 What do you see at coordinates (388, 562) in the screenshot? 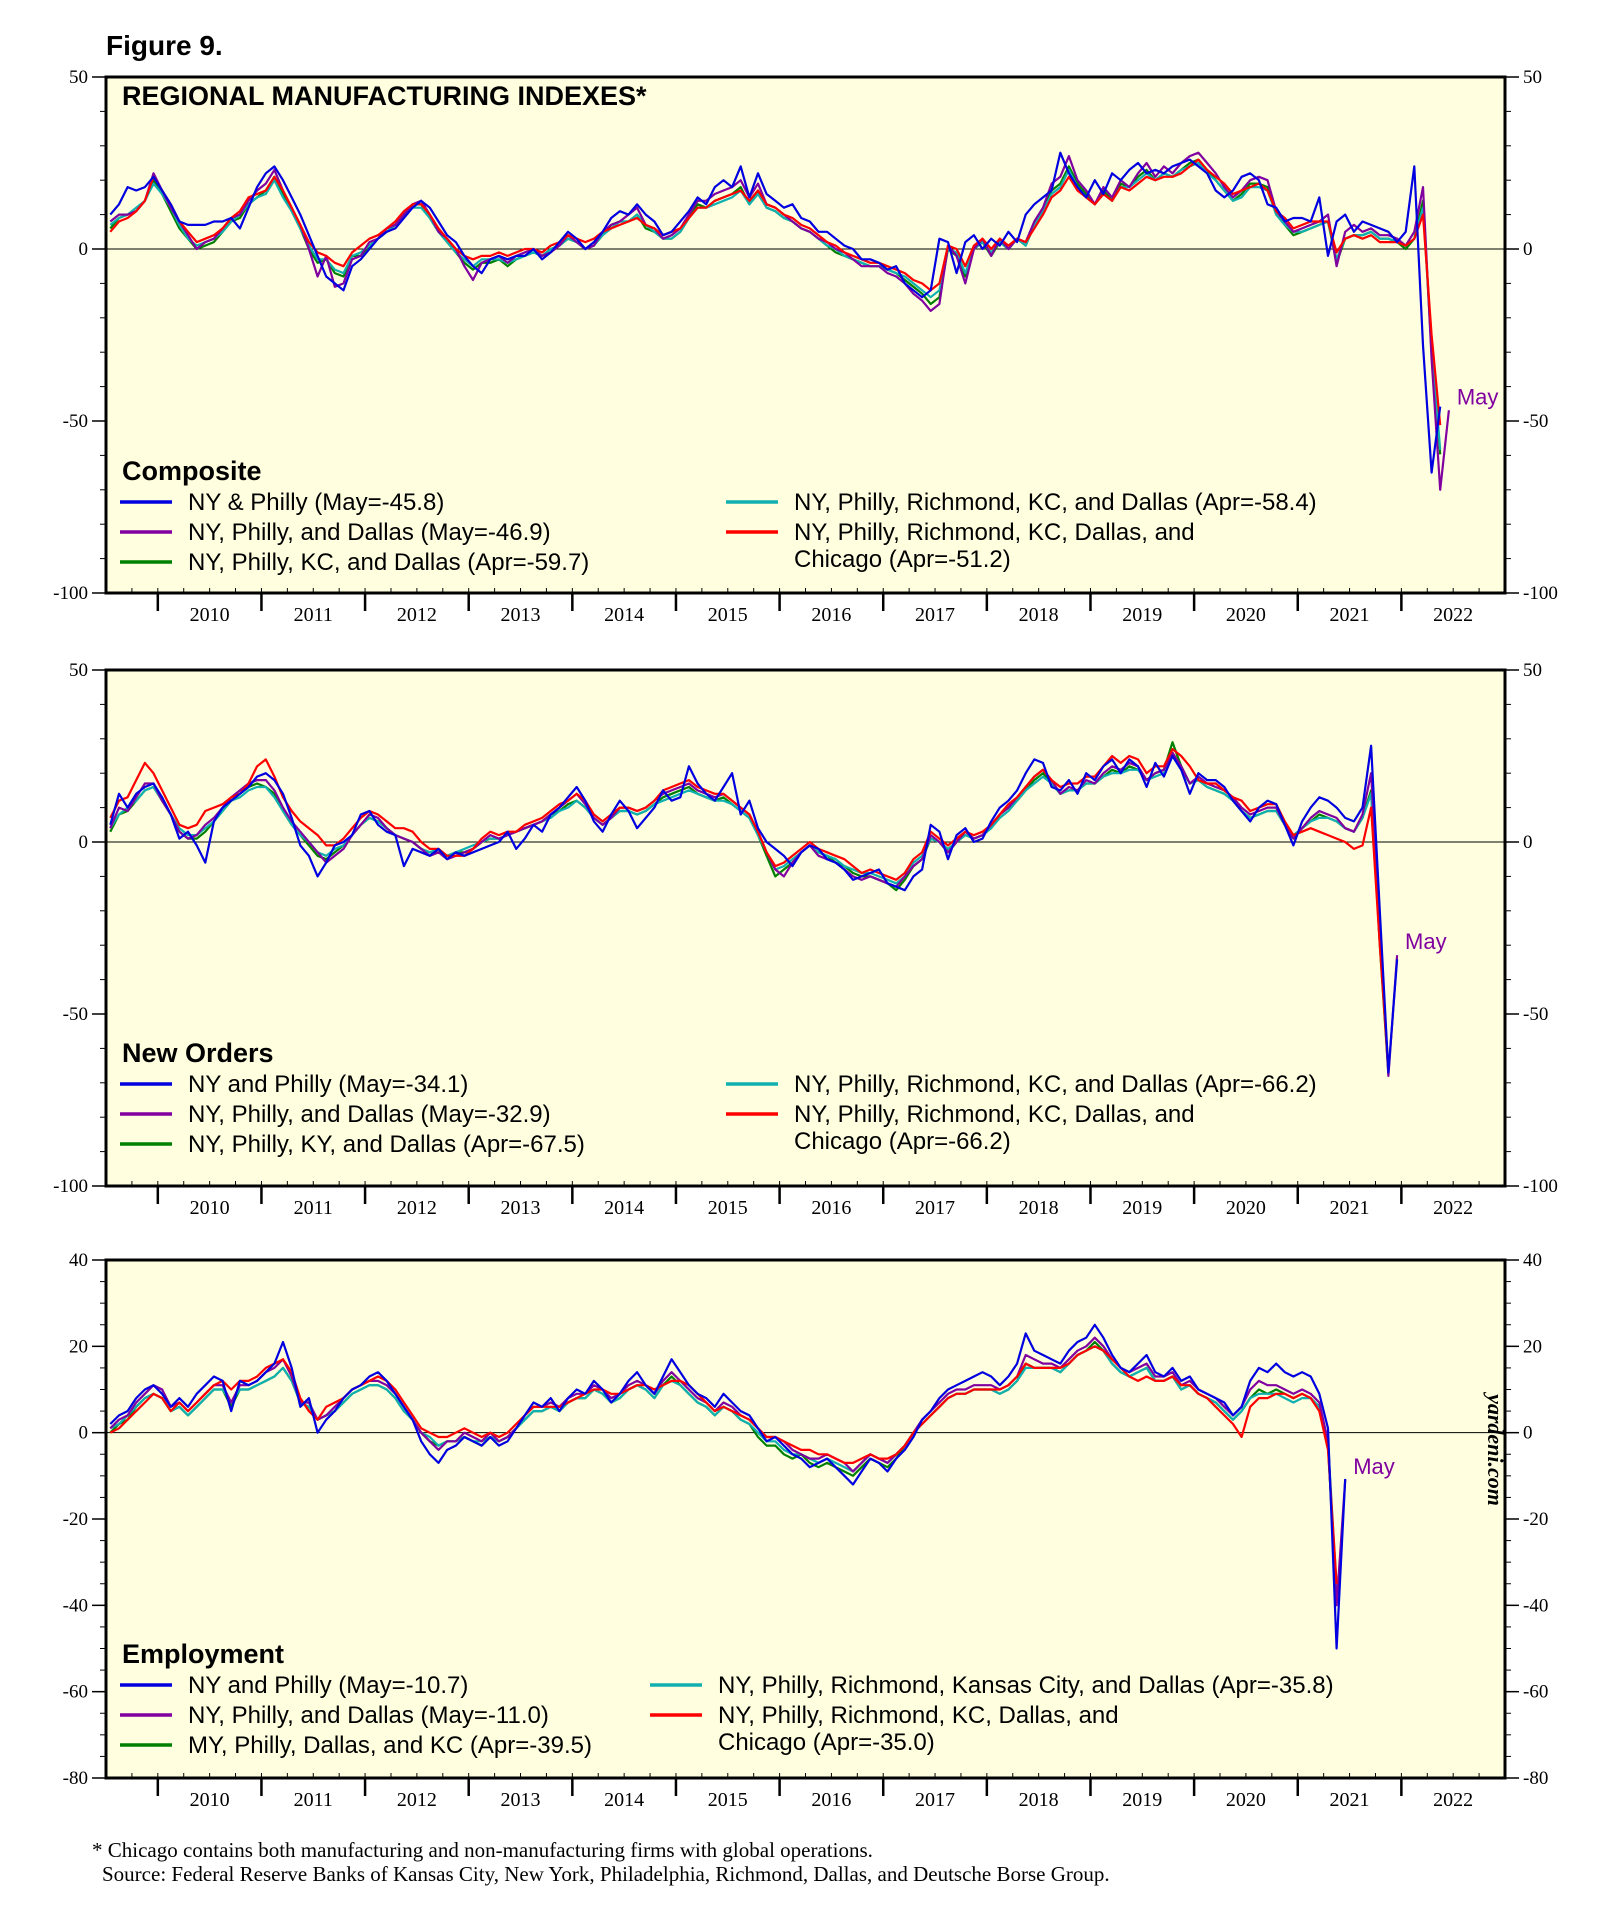
I see `legend-label: NY, Philly, KC, and Dallas (Apr=-59.7)` at bounding box center [388, 562].